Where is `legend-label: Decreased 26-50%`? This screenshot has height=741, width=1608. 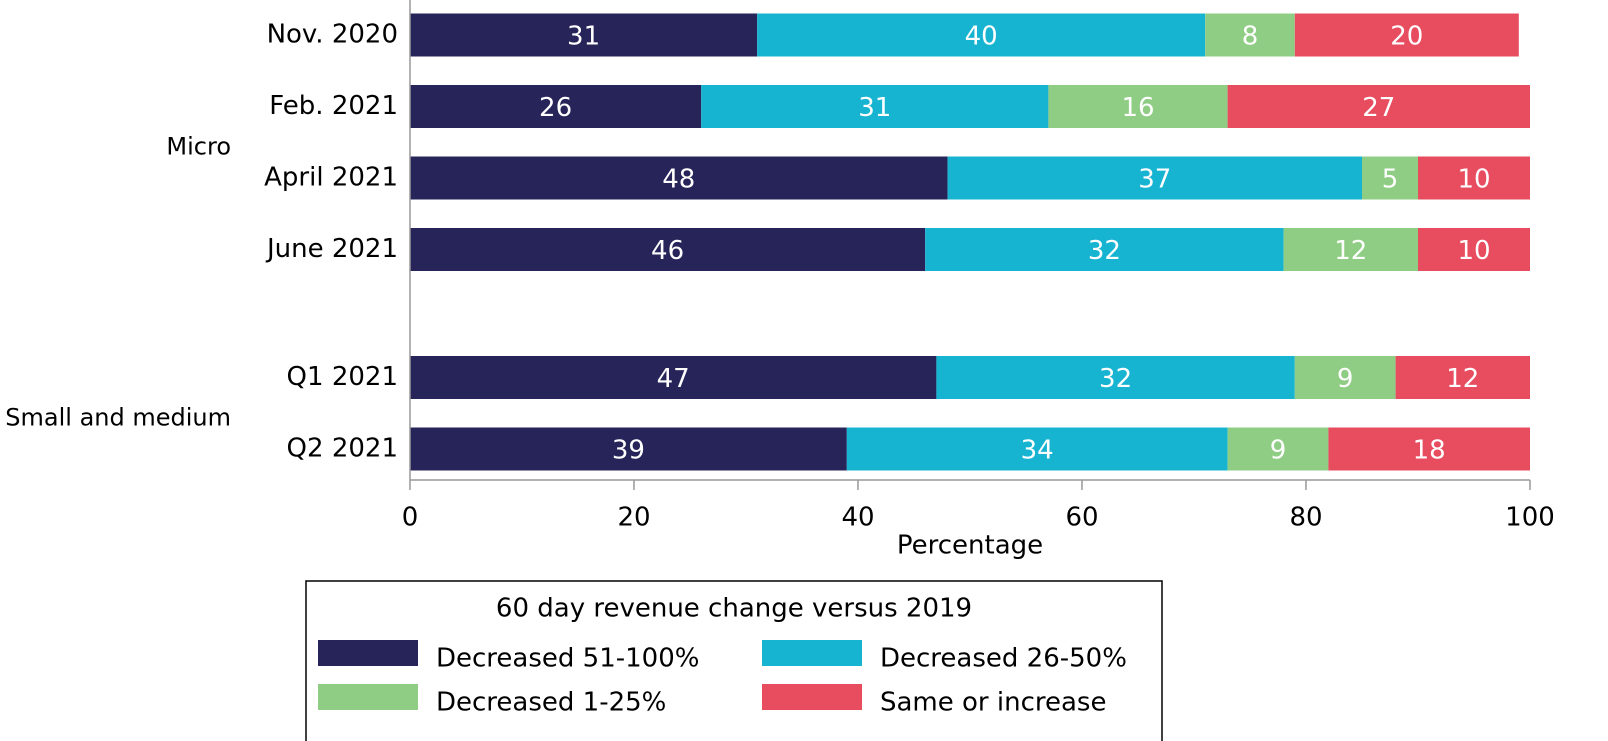 legend-label: Decreased 26-50% is located at coordinates (1003, 659).